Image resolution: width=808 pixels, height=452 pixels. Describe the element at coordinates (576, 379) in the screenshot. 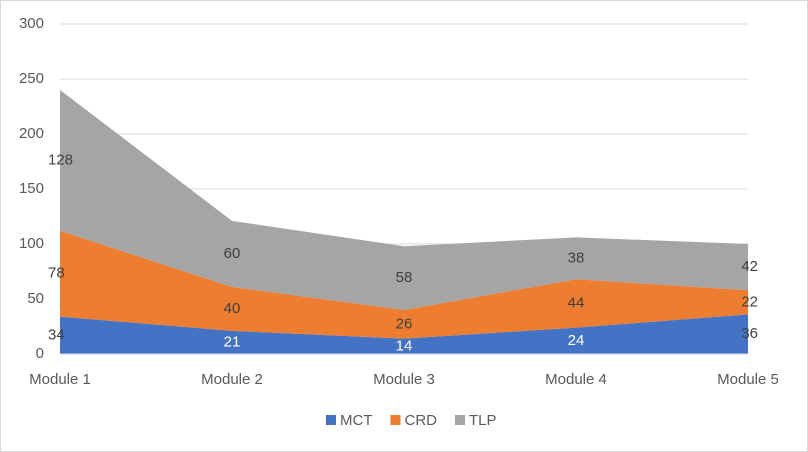

I see `x-tick-label: Module 4` at that location.